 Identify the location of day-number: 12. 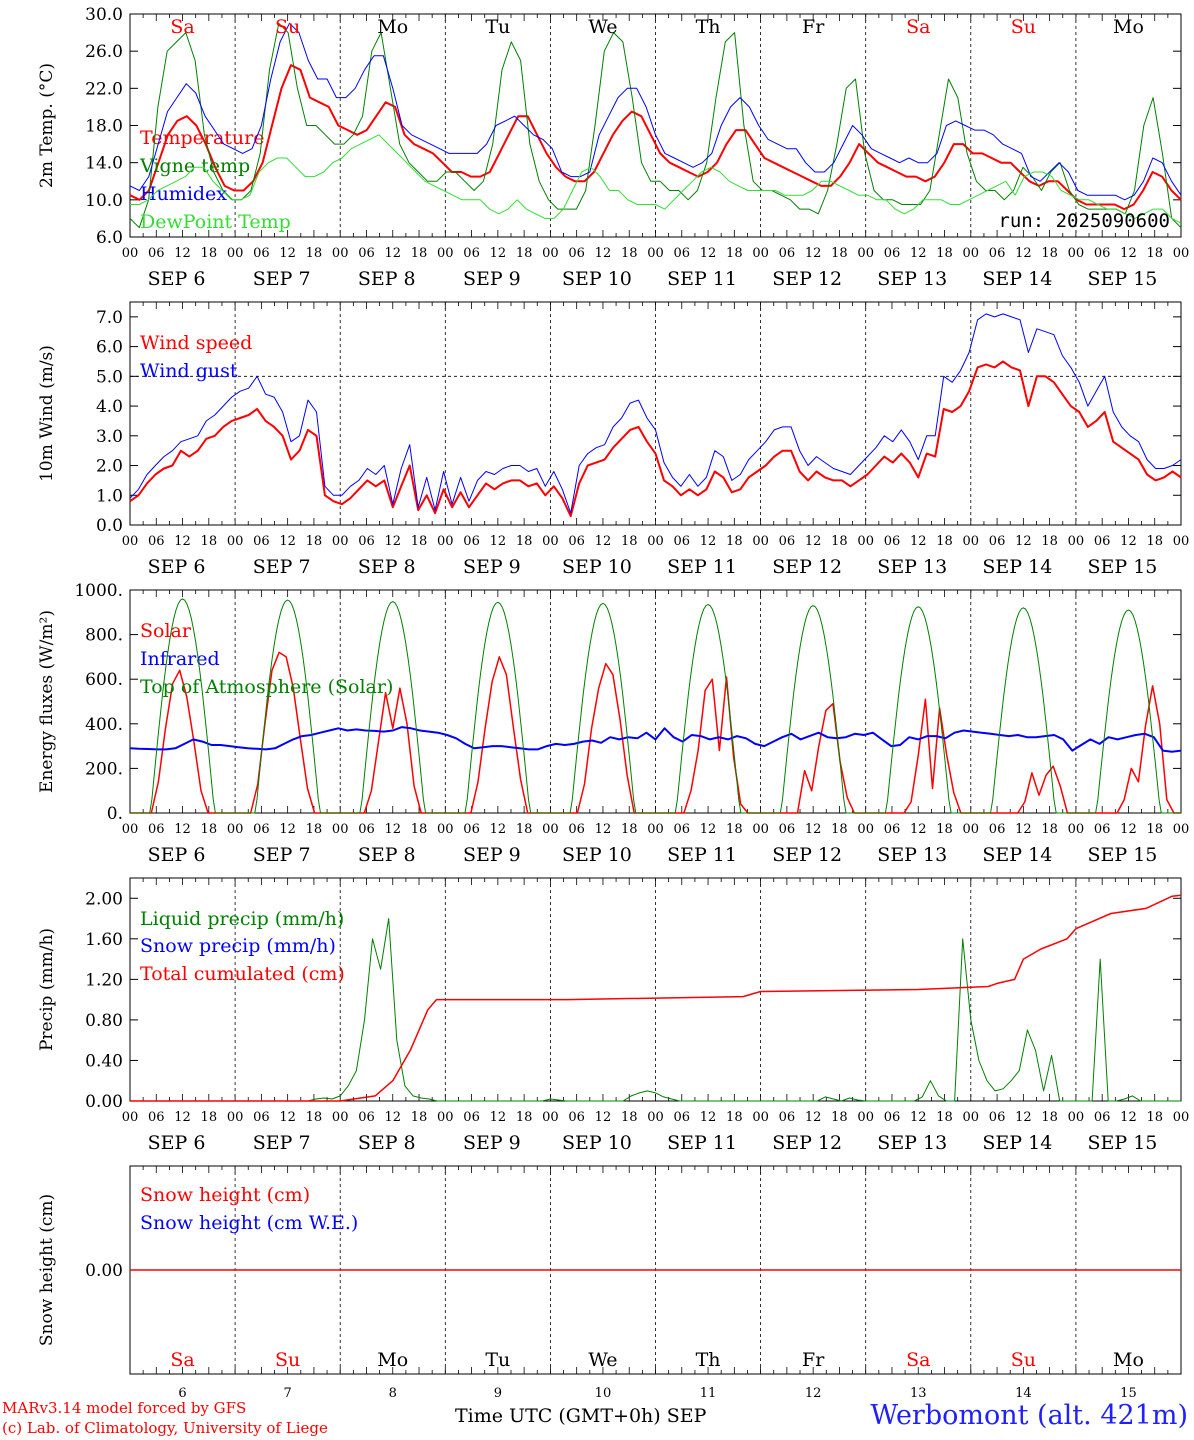
(813, 1393).